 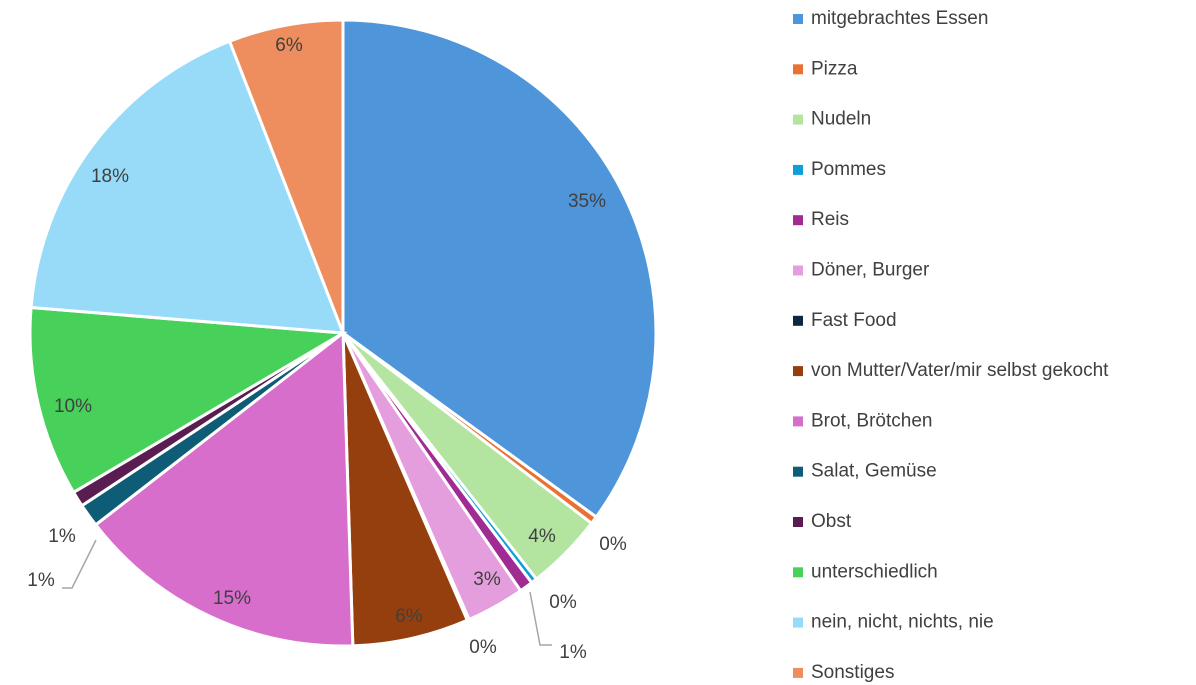 I want to click on legend-label: Nudeln, so click(x=841, y=119).